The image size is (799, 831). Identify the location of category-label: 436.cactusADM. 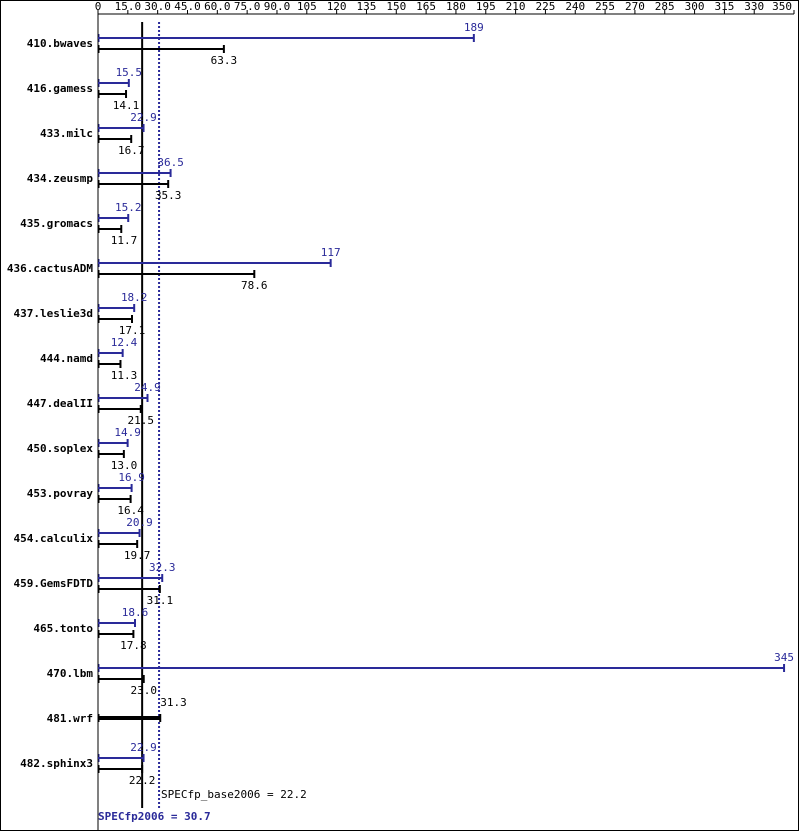
(50, 268).